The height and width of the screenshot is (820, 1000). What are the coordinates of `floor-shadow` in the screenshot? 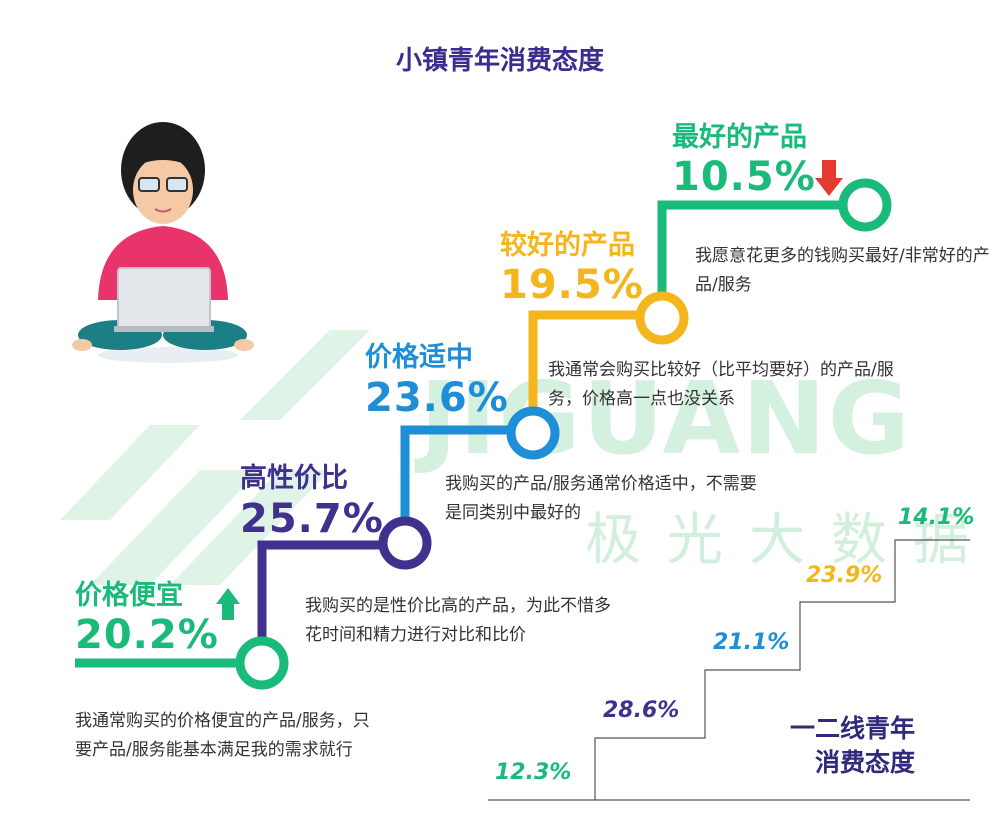 It's located at (168, 355).